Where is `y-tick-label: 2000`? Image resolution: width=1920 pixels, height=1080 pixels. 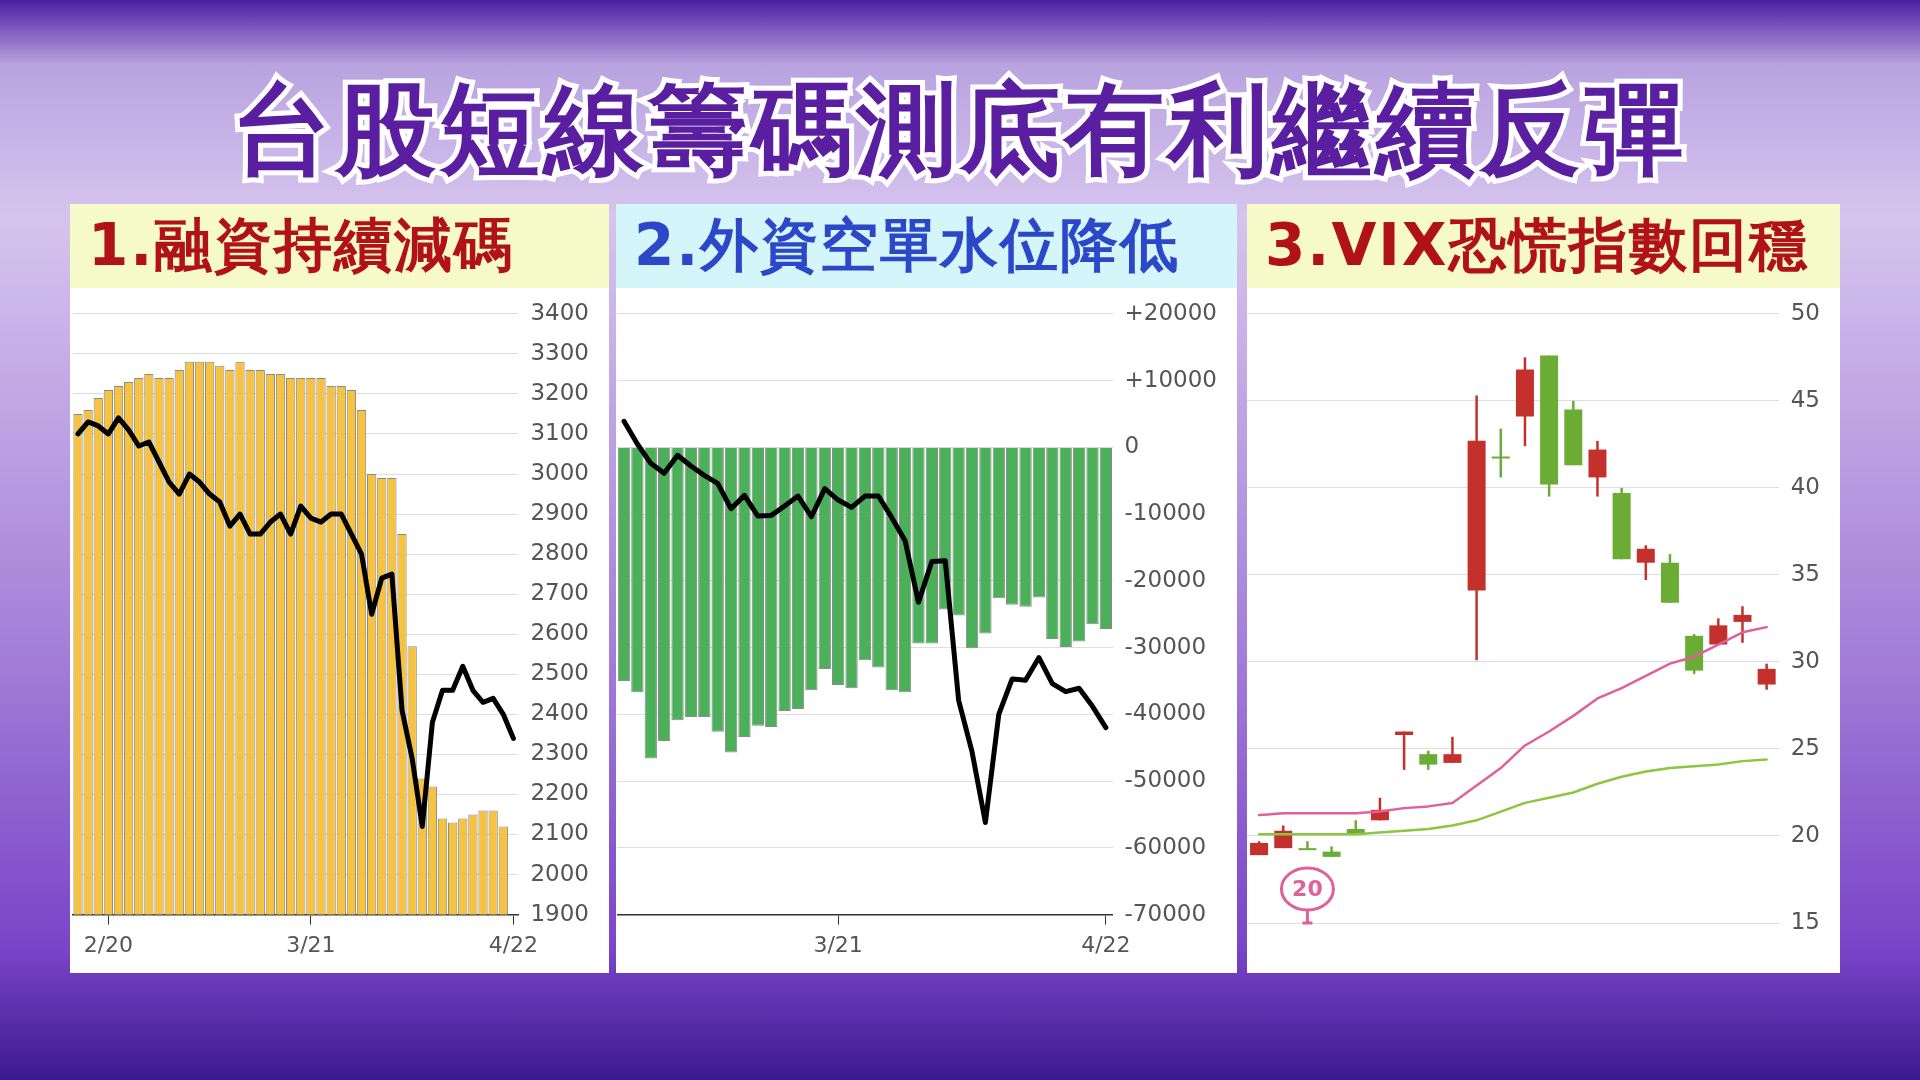 y-tick-label: 2000 is located at coordinates (560, 872).